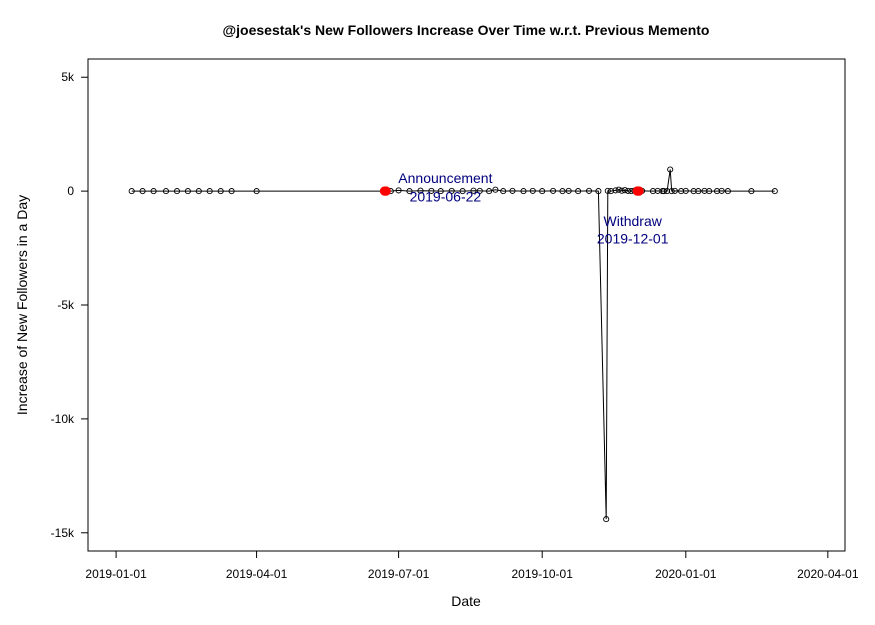 This screenshot has height=625, width=875. I want to click on annotation-text: 2019-06-22, so click(446, 196).